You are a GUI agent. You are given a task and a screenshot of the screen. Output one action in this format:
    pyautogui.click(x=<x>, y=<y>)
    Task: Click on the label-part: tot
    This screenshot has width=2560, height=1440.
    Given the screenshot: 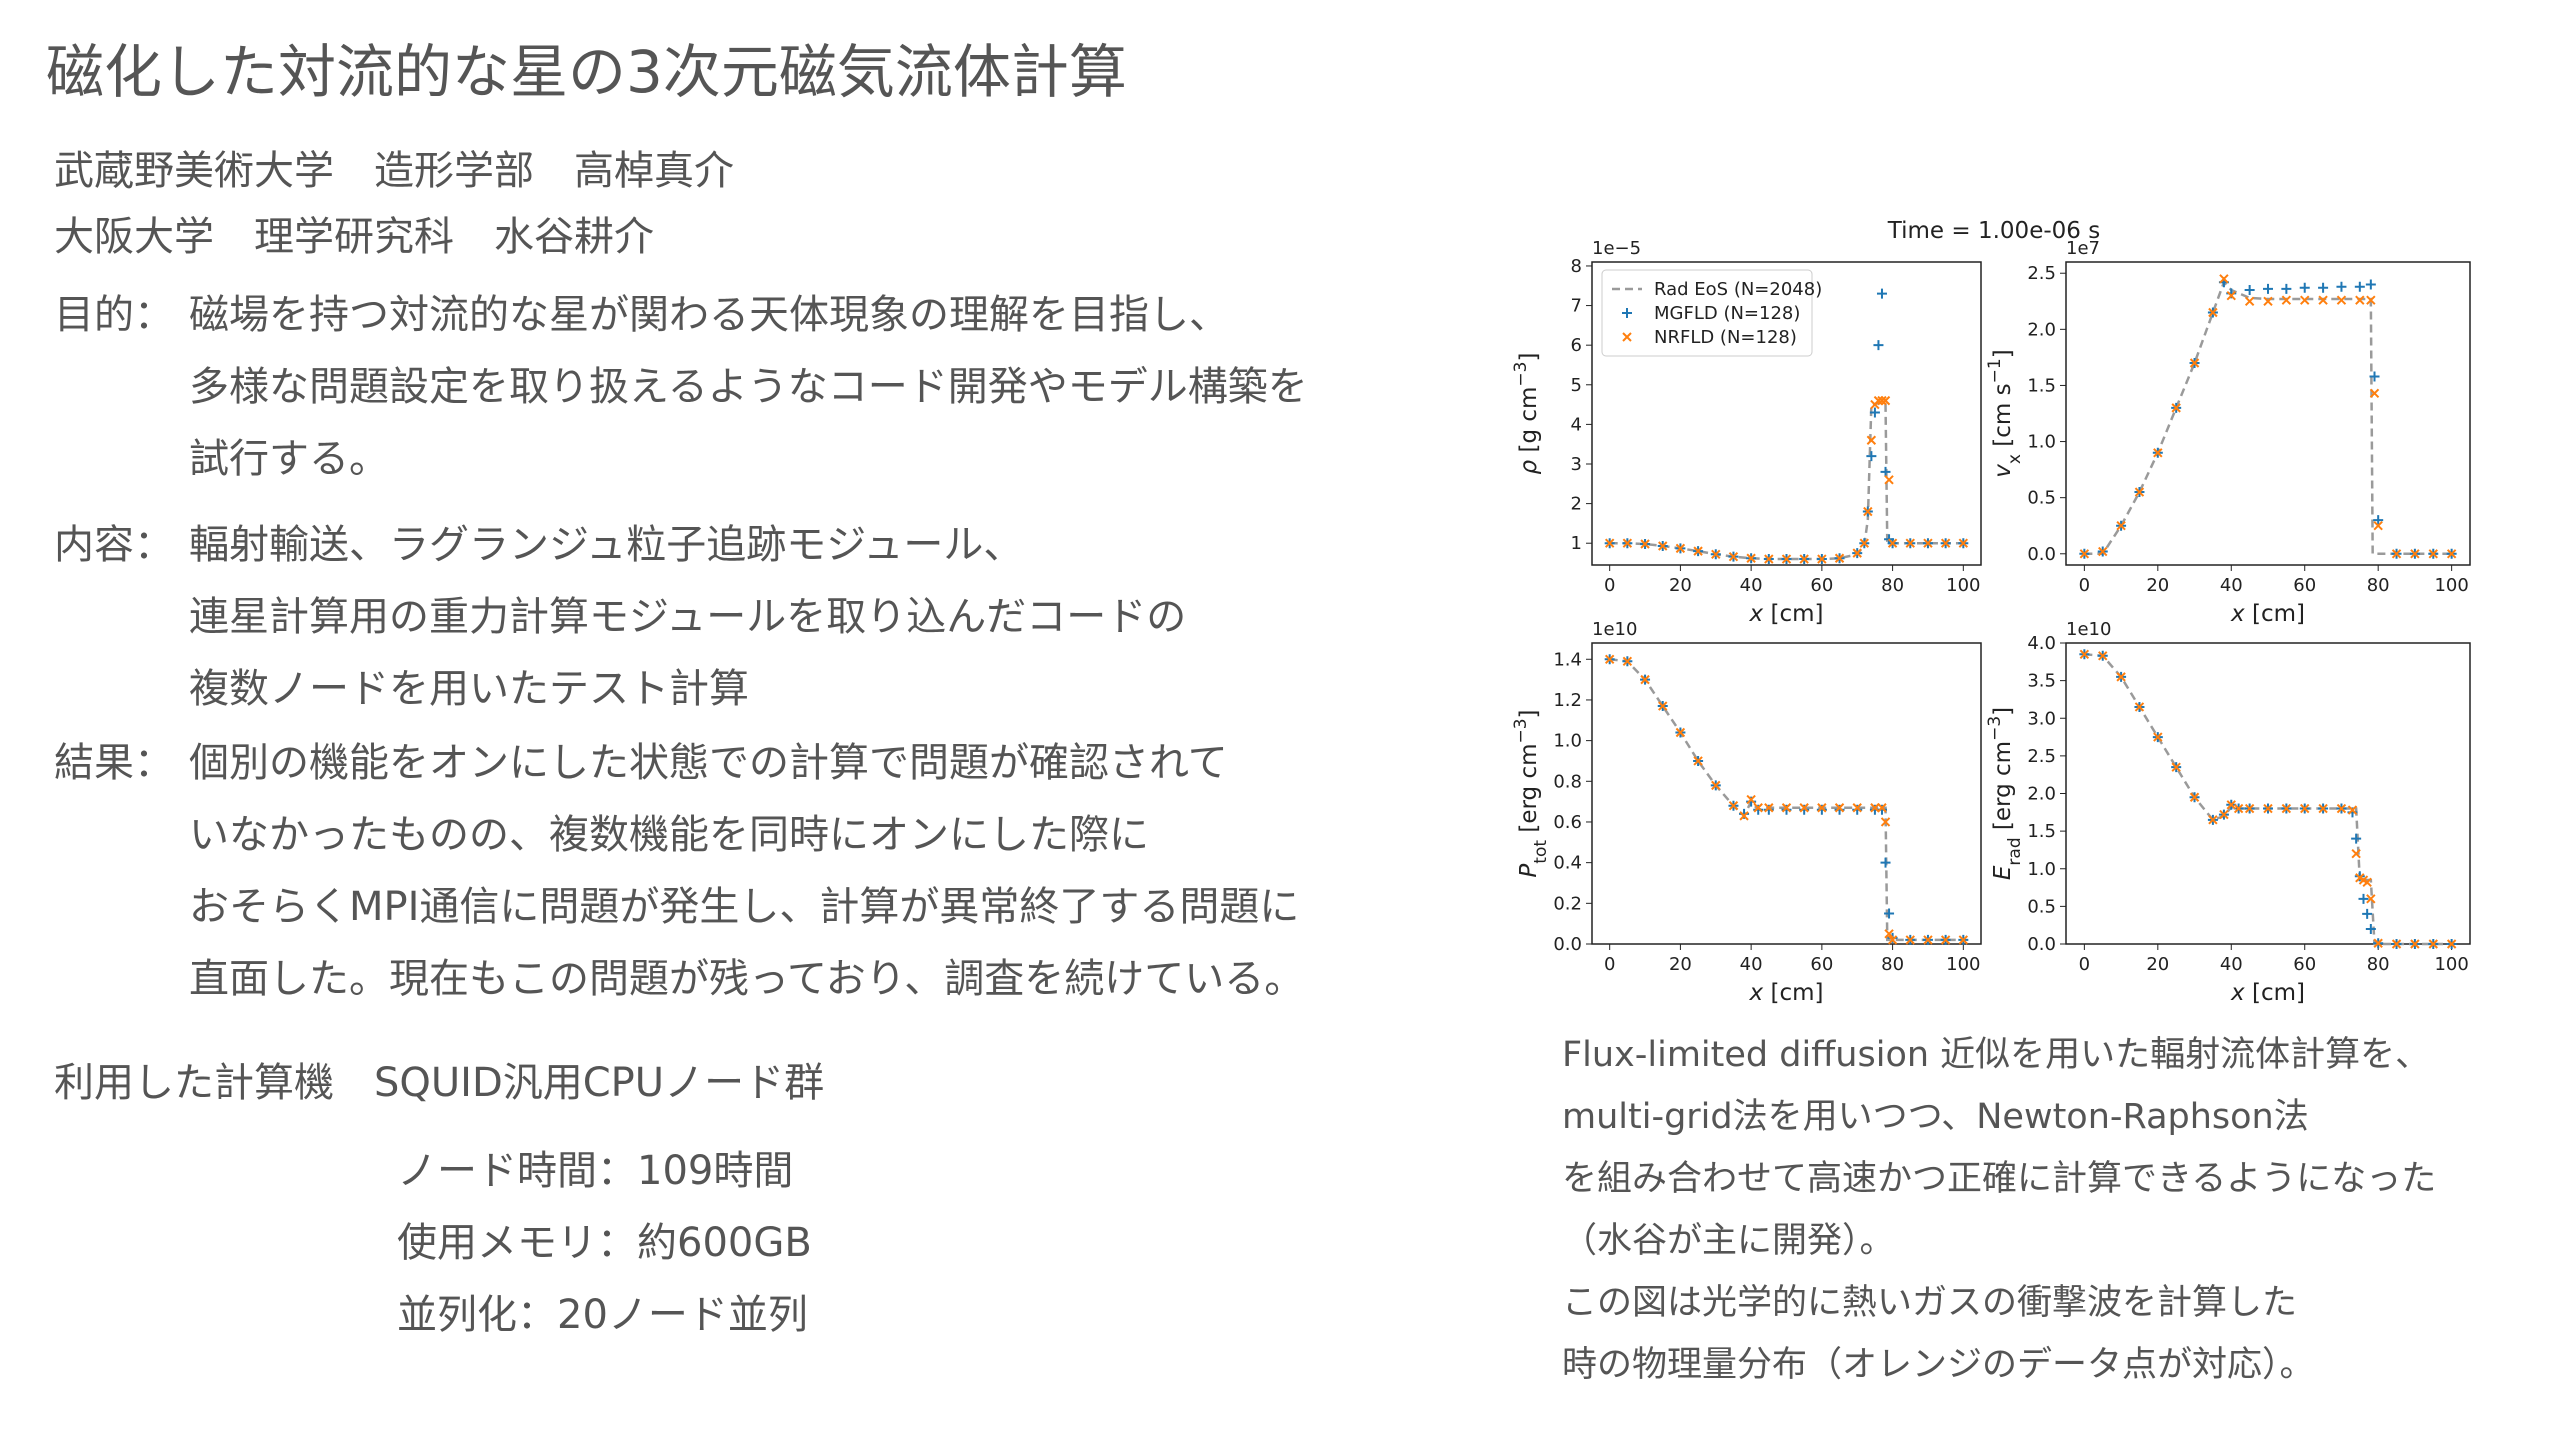 What is the action you would take?
    pyautogui.click(x=1541, y=852)
    